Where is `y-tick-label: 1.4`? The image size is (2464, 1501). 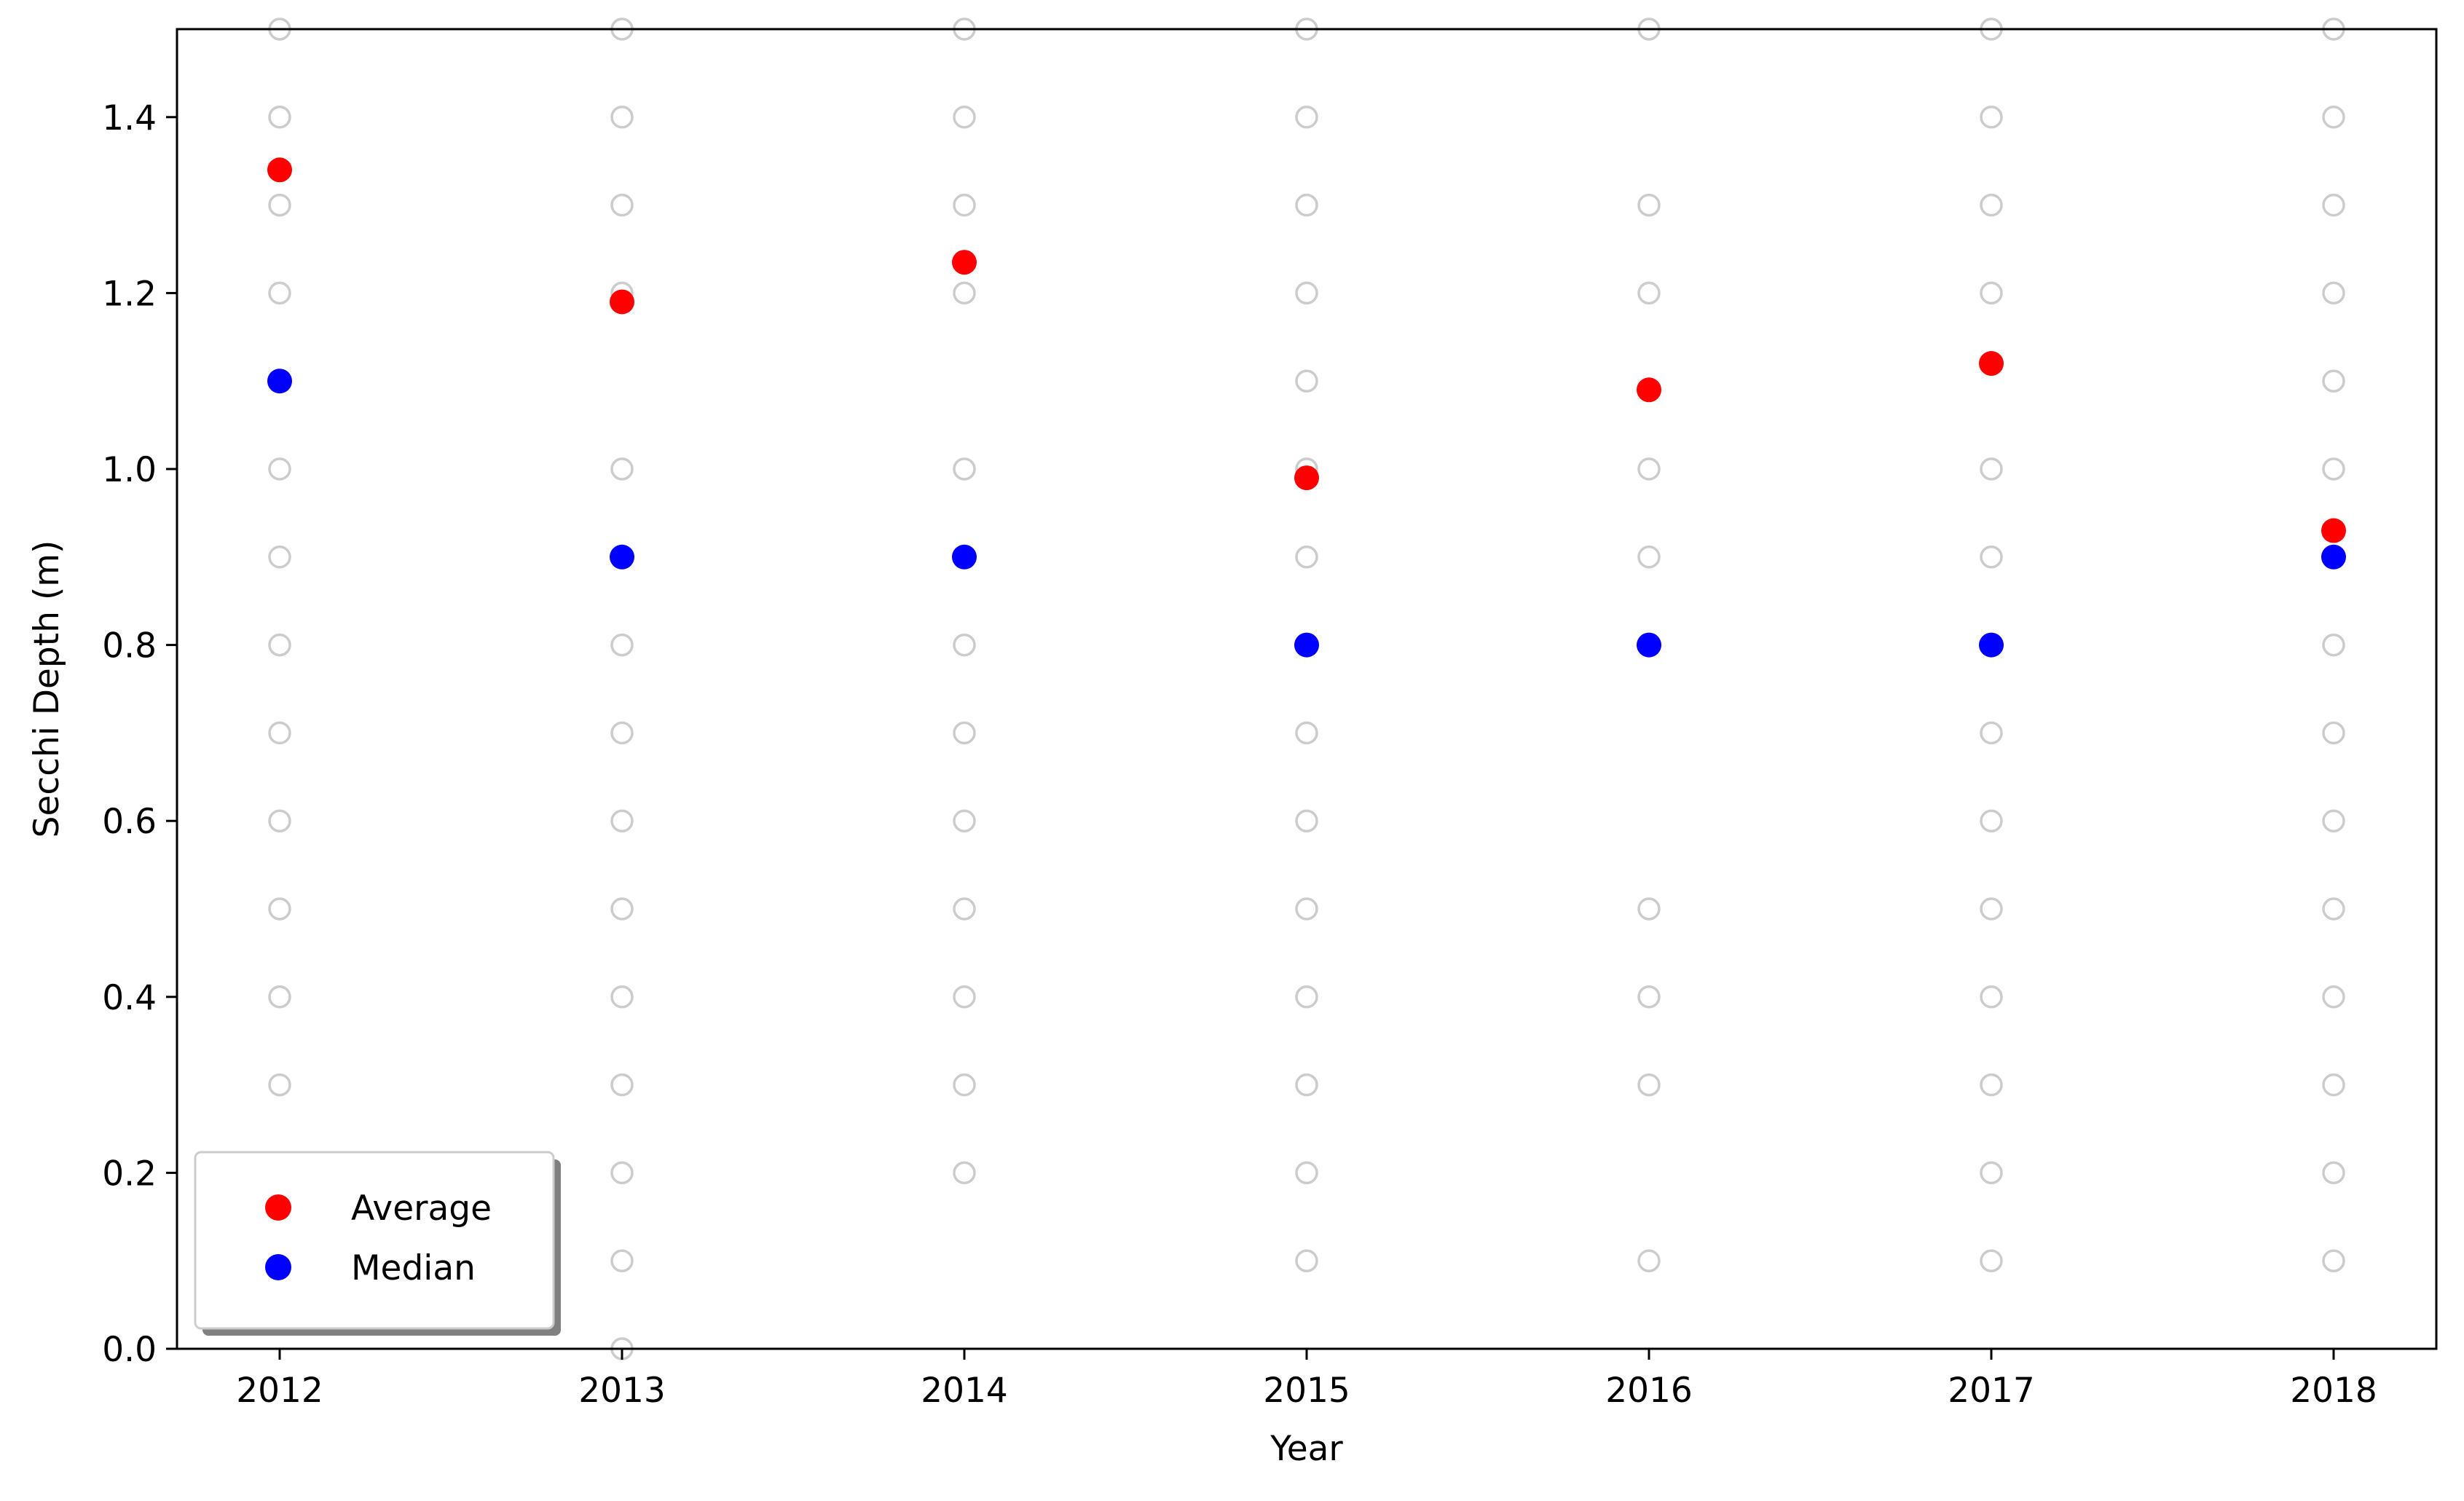 y-tick-label: 1.4 is located at coordinates (129, 118).